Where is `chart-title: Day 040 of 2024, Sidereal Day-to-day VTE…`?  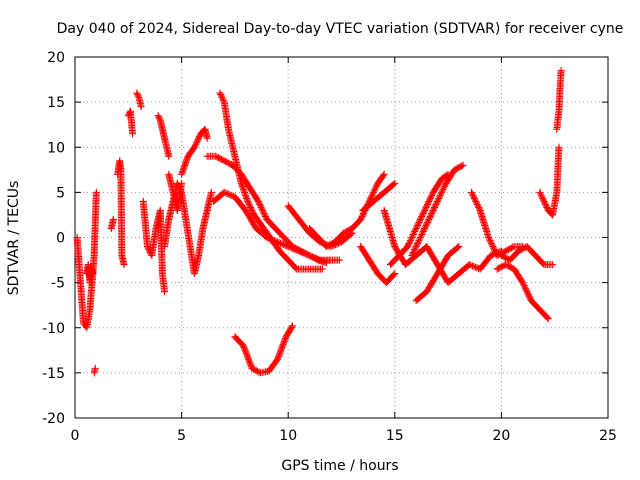 chart-title: Day 040 of 2024, Sidereal Day-to-day VTE… is located at coordinates (340, 29).